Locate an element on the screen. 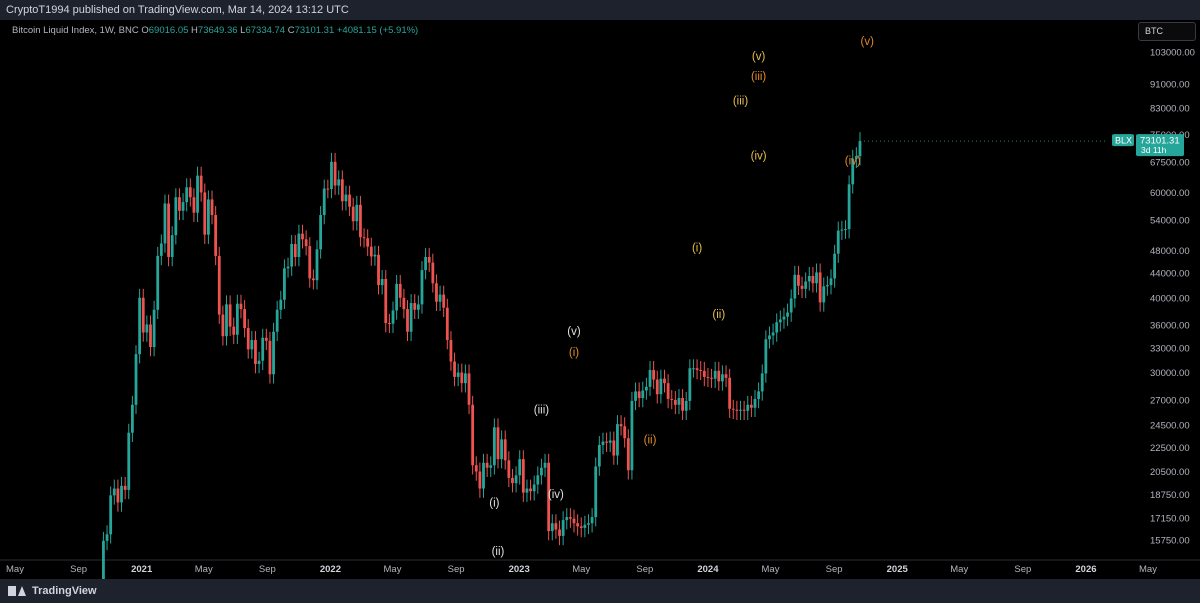  footer-bar: TradingView is located at coordinates (600, 591).